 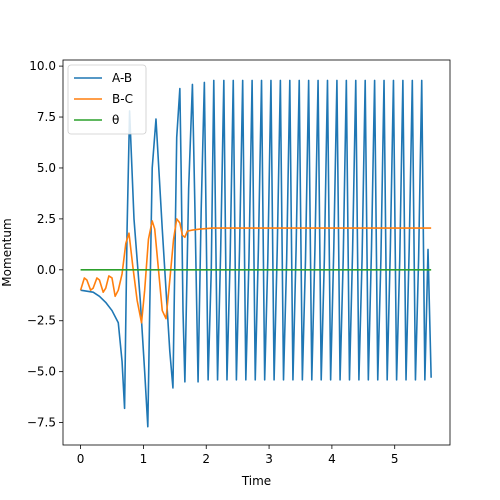 I want to click on y-tick-label: 0.0, so click(x=46, y=270).